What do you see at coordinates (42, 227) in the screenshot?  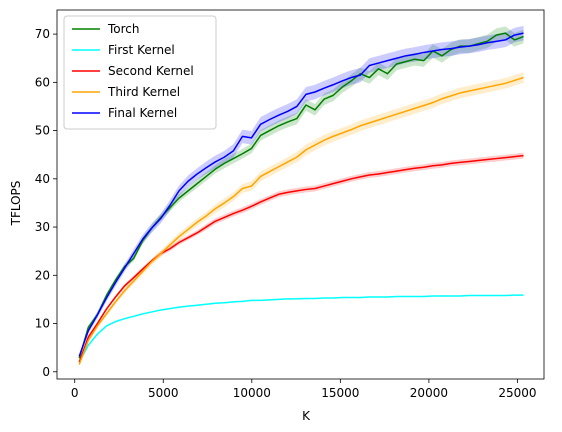 I see `y-tick-label: 30` at bounding box center [42, 227].